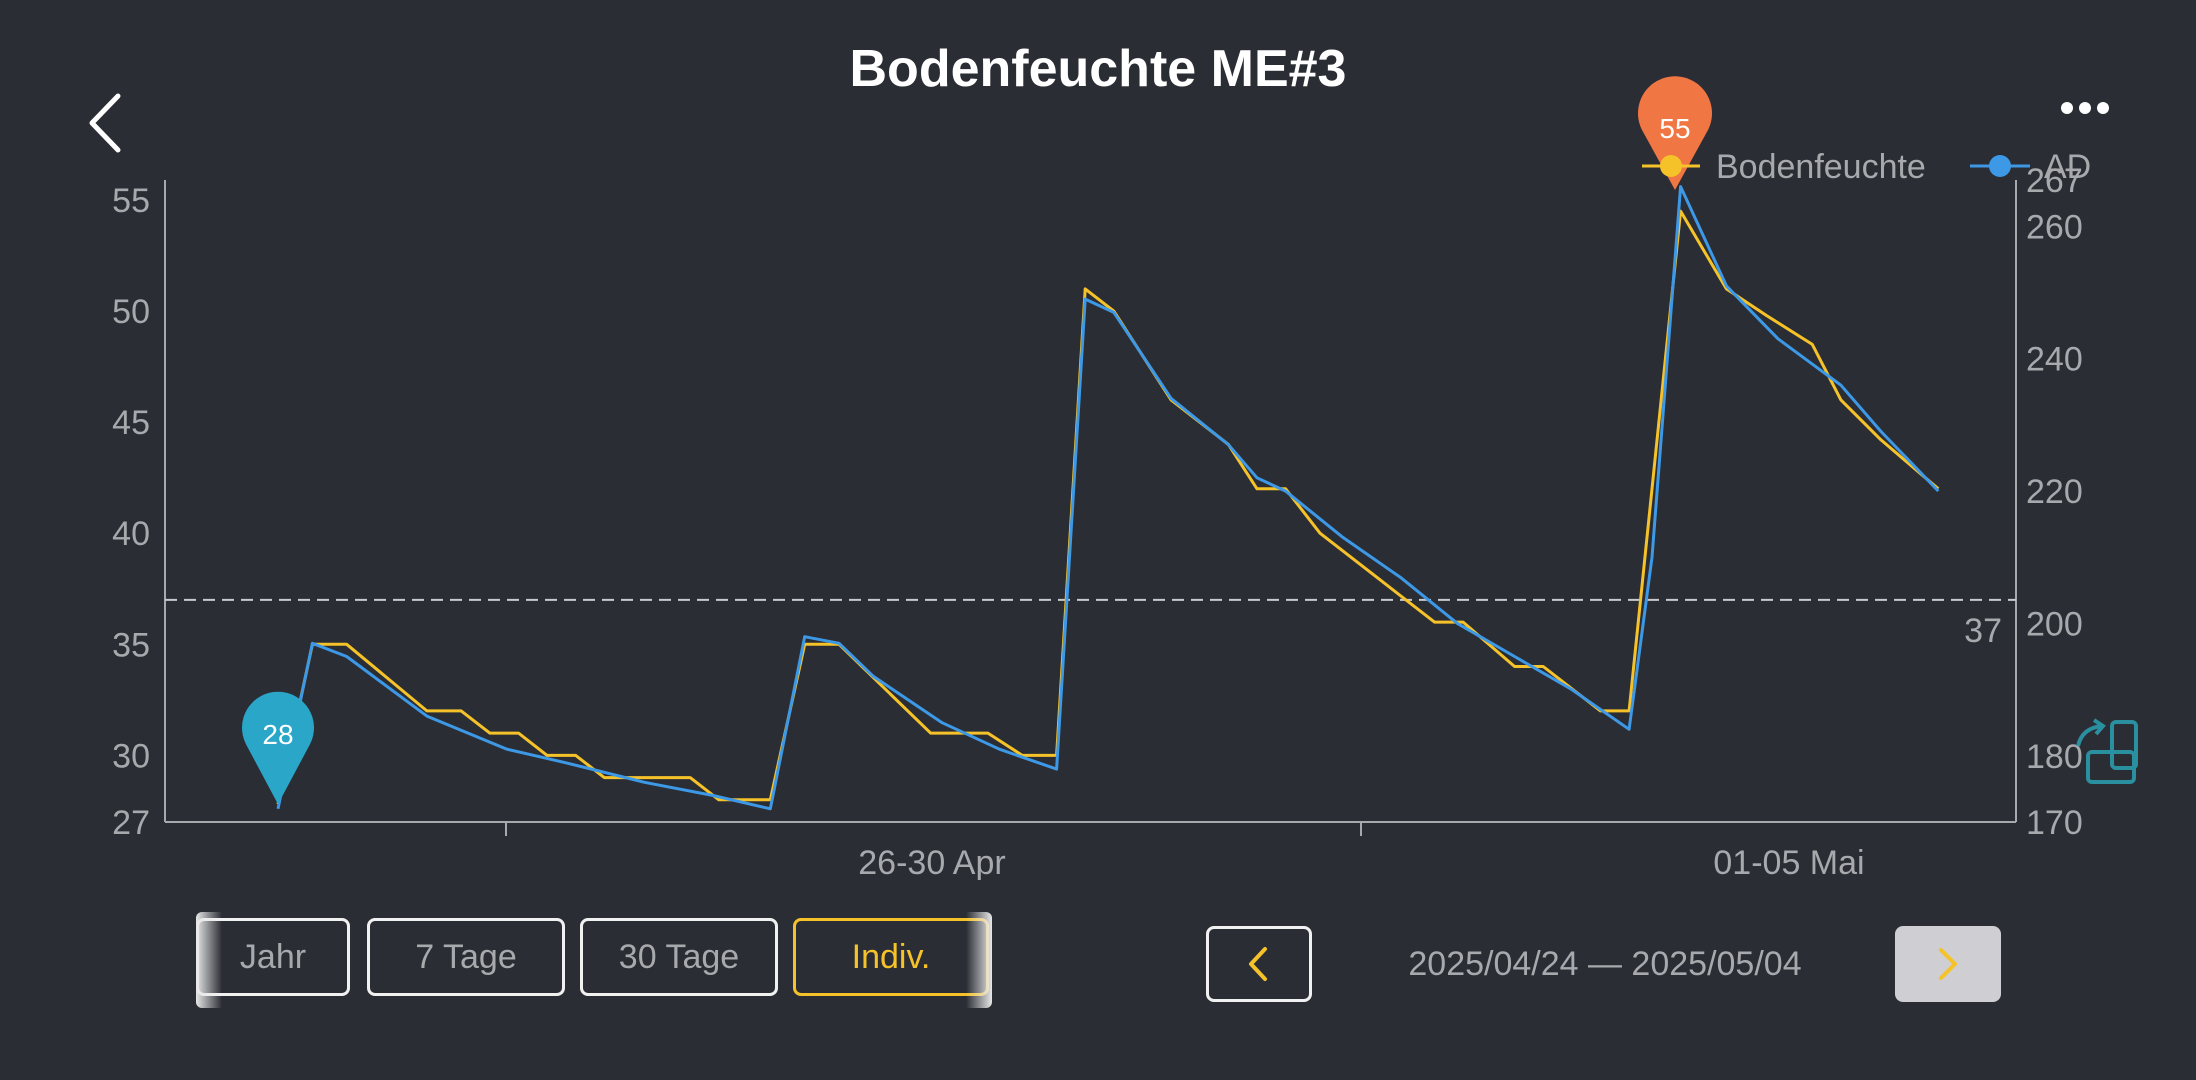 This screenshot has height=1080, width=2196. What do you see at coordinates (1821, 167) in the screenshot?
I see `legend-label-bodenfeuchte: Bodenfeuchte` at bounding box center [1821, 167].